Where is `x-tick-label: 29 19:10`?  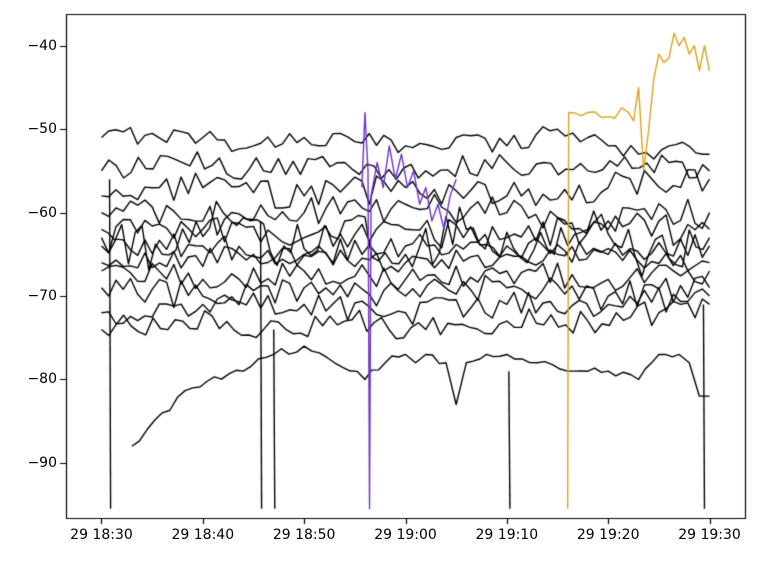 x-tick-label: 29 19:10 is located at coordinates (507, 535).